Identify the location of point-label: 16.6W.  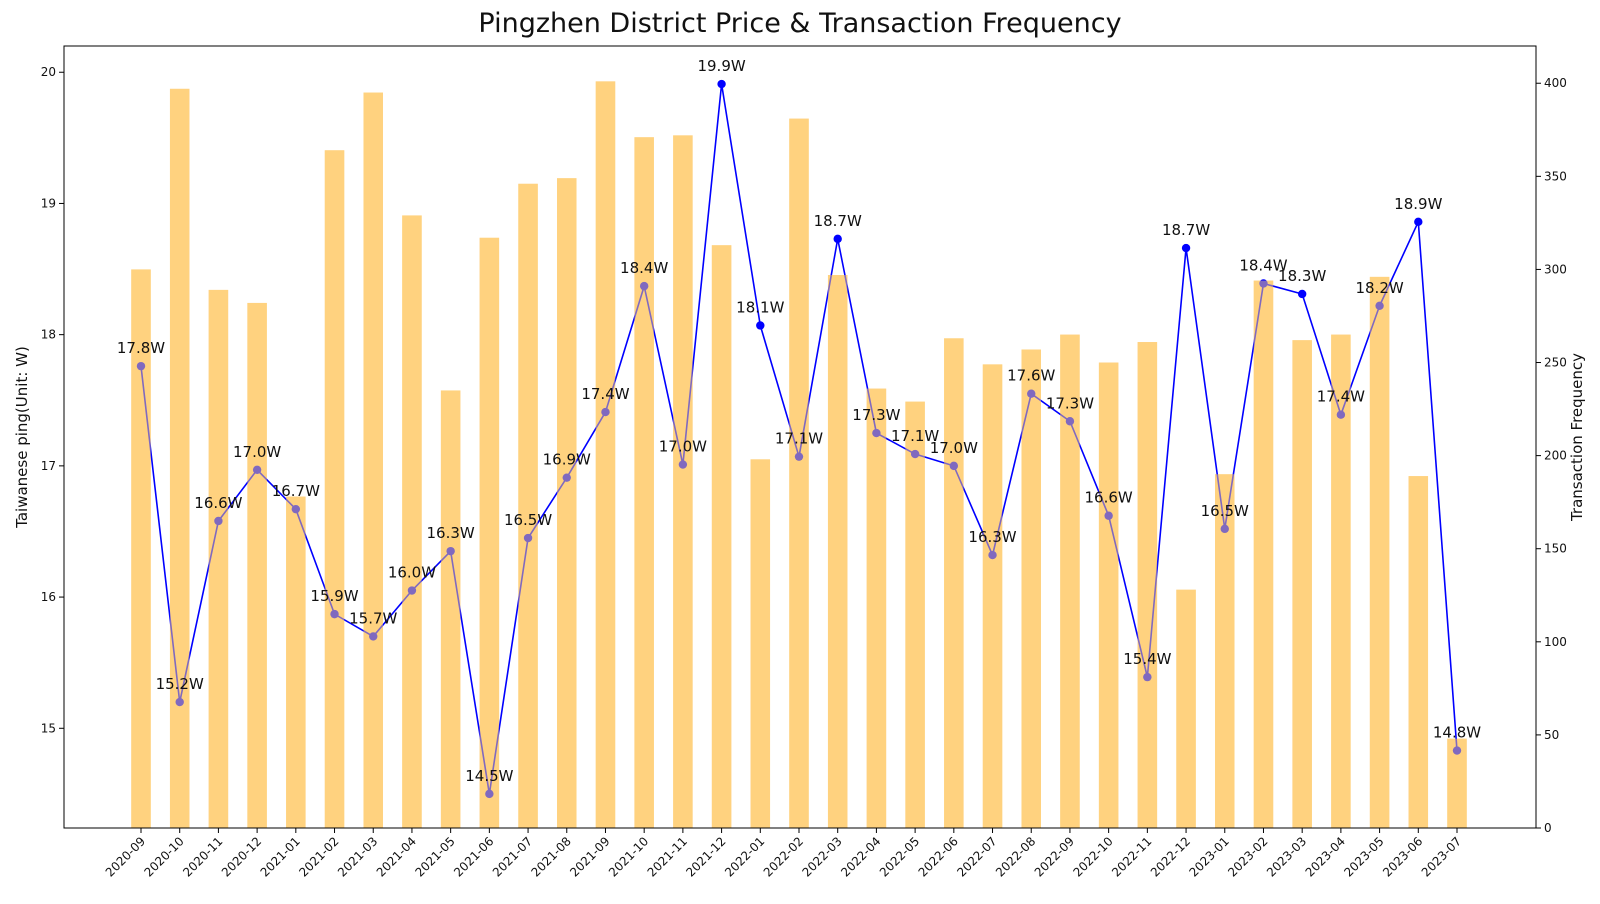
(218, 503).